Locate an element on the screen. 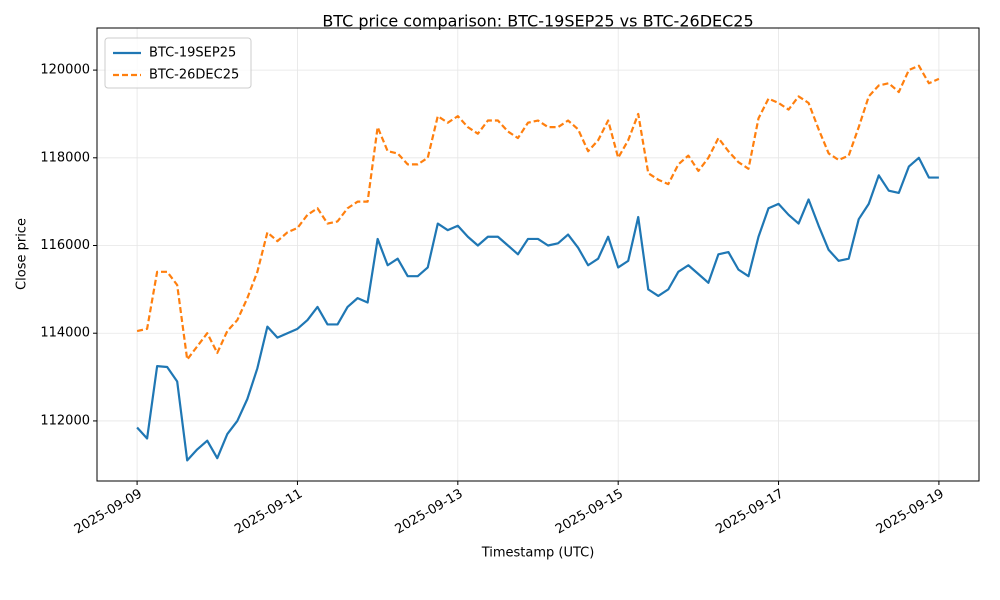  y-tick-label: 114000 is located at coordinates (65, 333).